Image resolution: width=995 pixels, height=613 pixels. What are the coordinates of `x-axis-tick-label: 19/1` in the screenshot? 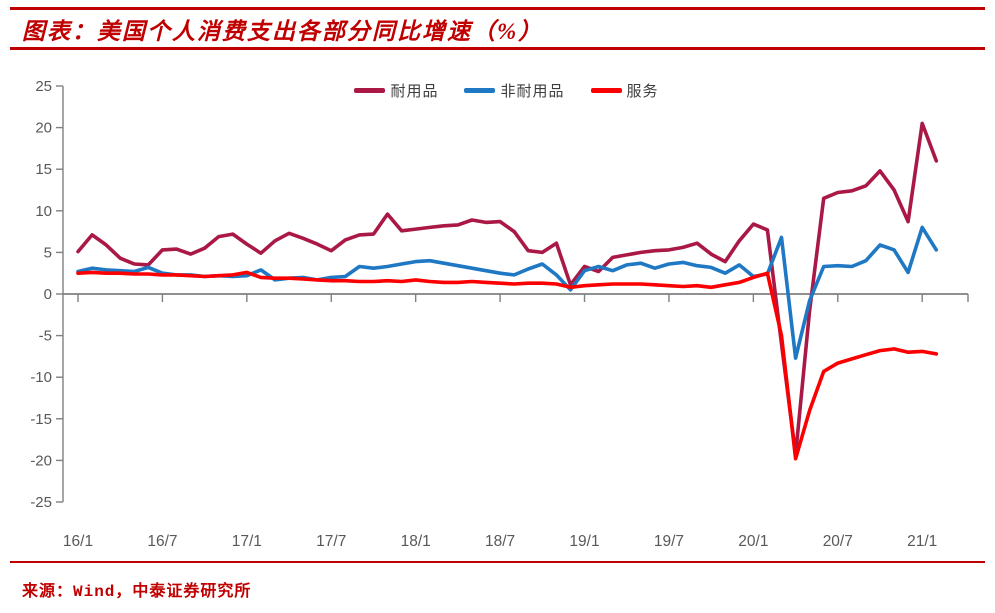 It's located at (584, 541).